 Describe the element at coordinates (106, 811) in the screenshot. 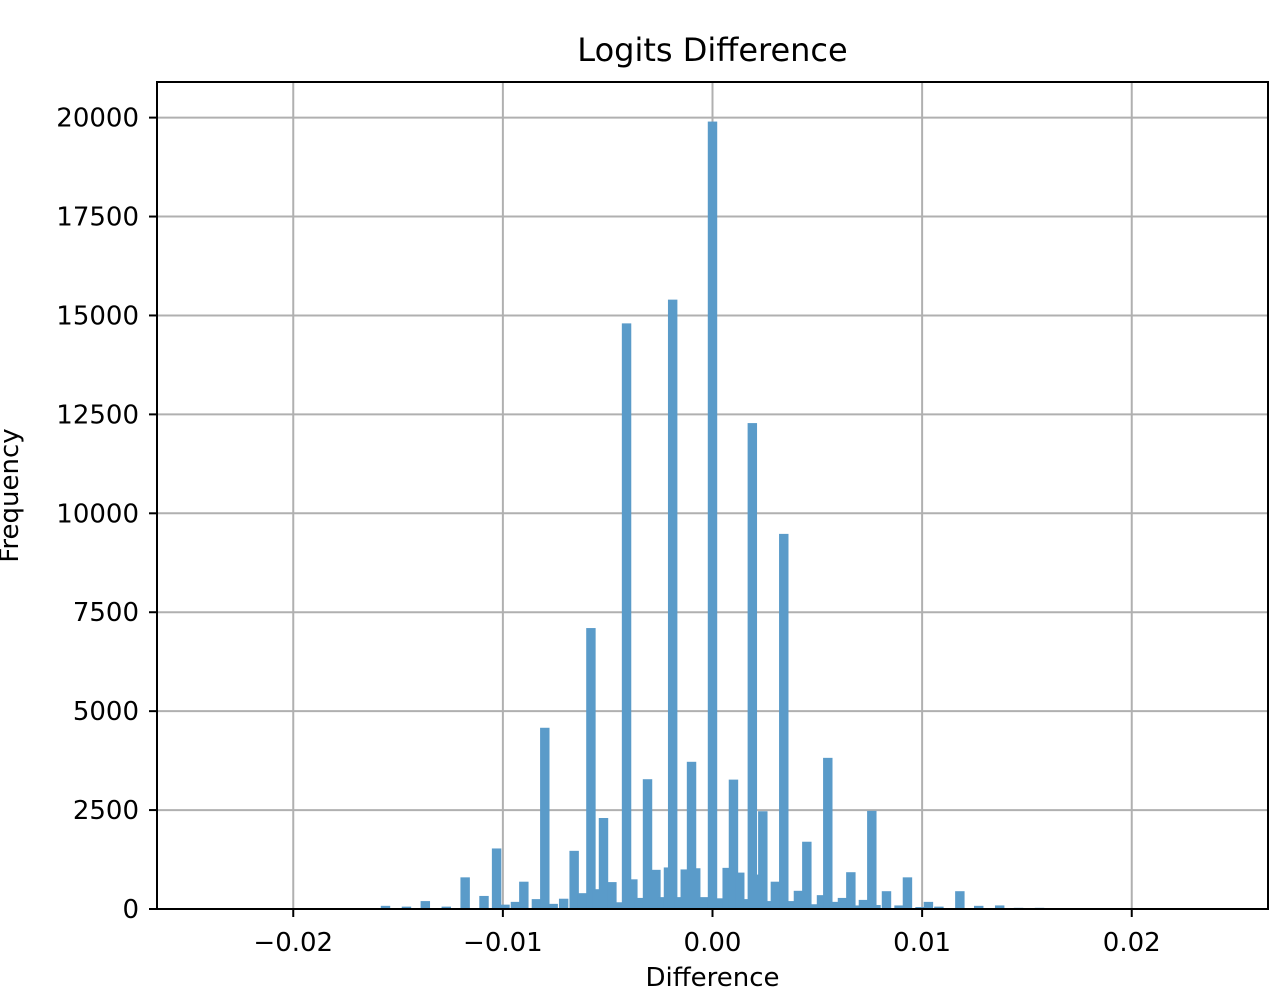

I see `y-tick-label: 2500` at that location.